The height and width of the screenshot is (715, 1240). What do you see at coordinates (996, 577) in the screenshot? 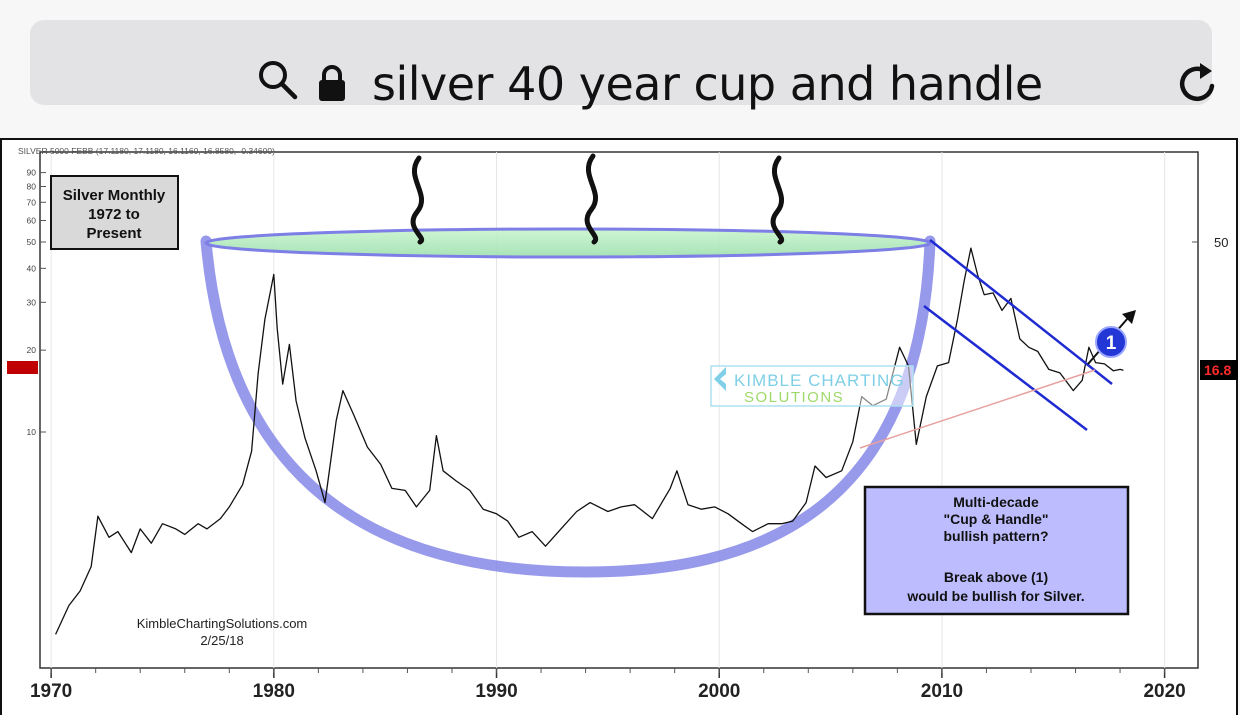
I see `annotation-line-5: Break above (1)` at bounding box center [996, 577].